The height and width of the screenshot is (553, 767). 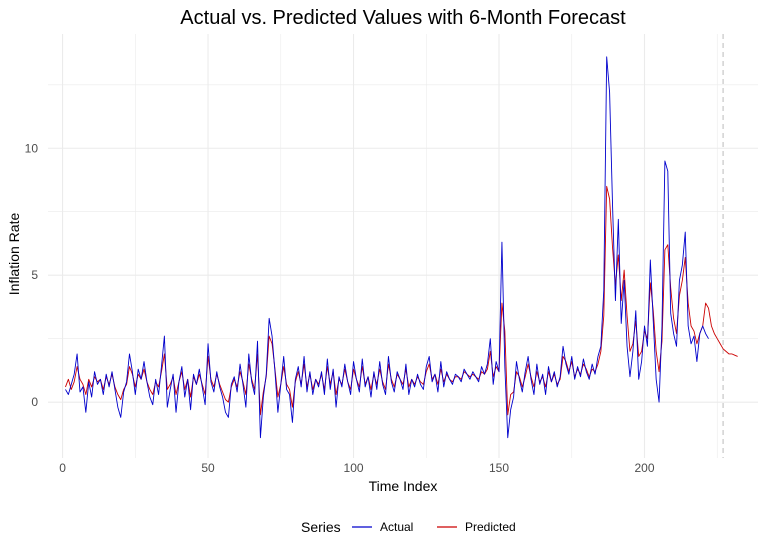 What do you see at coordinates (62, 468) in the screenshot?
I see `x-tick-label: 0` at bounding box center [62, 468].